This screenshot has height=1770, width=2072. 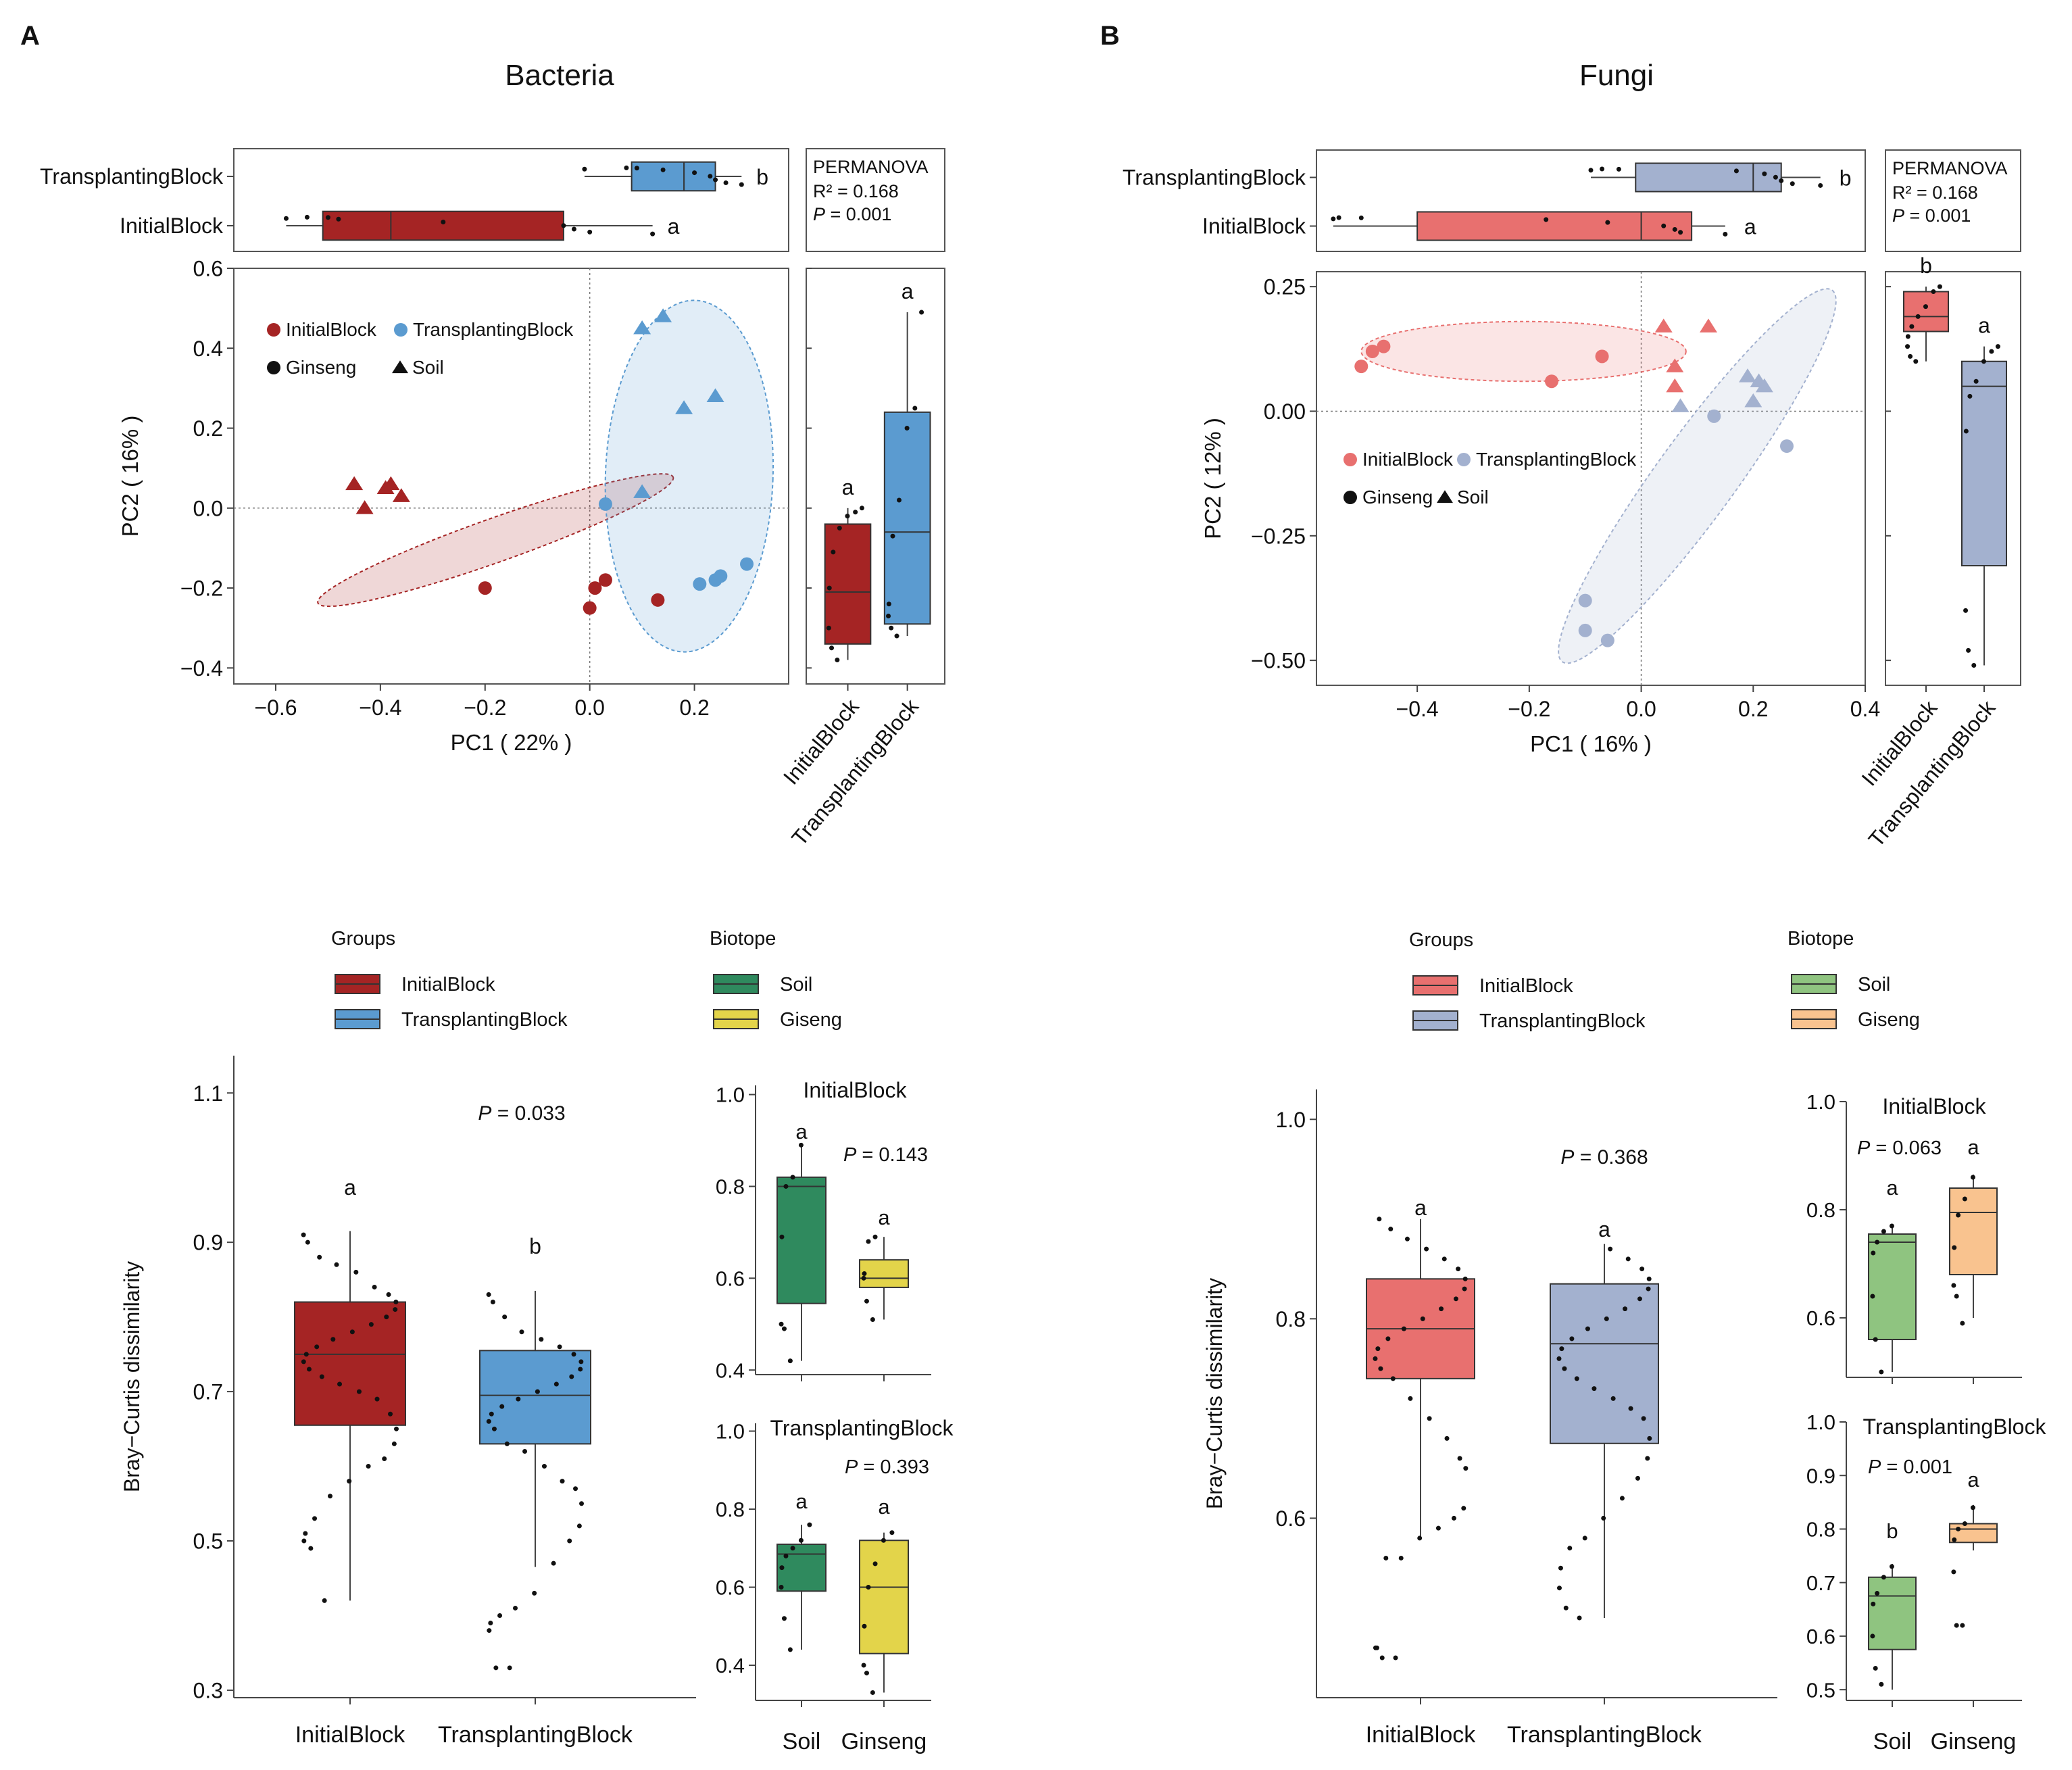 What do you see at coordinates (331, 330) in the screenshot?
I see `legend-initial-label: InitialBlock` at bounding box center [331, 330].